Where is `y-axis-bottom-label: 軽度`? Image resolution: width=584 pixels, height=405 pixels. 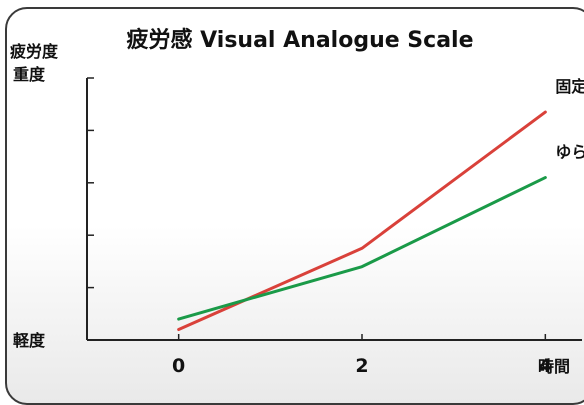
y-axis-bottom-label: 軽度 is located at coordinates (29, 340).